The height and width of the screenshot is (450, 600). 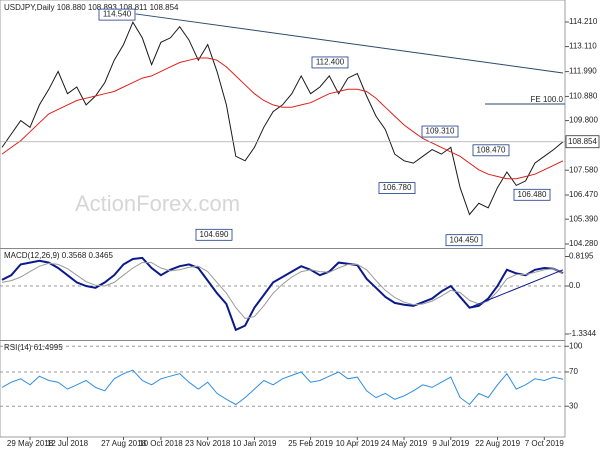 What do you see at coordinates (583, 120) in the screenshot?
I see `y-tick-label: 109.800` at bounding box center [583, 120].